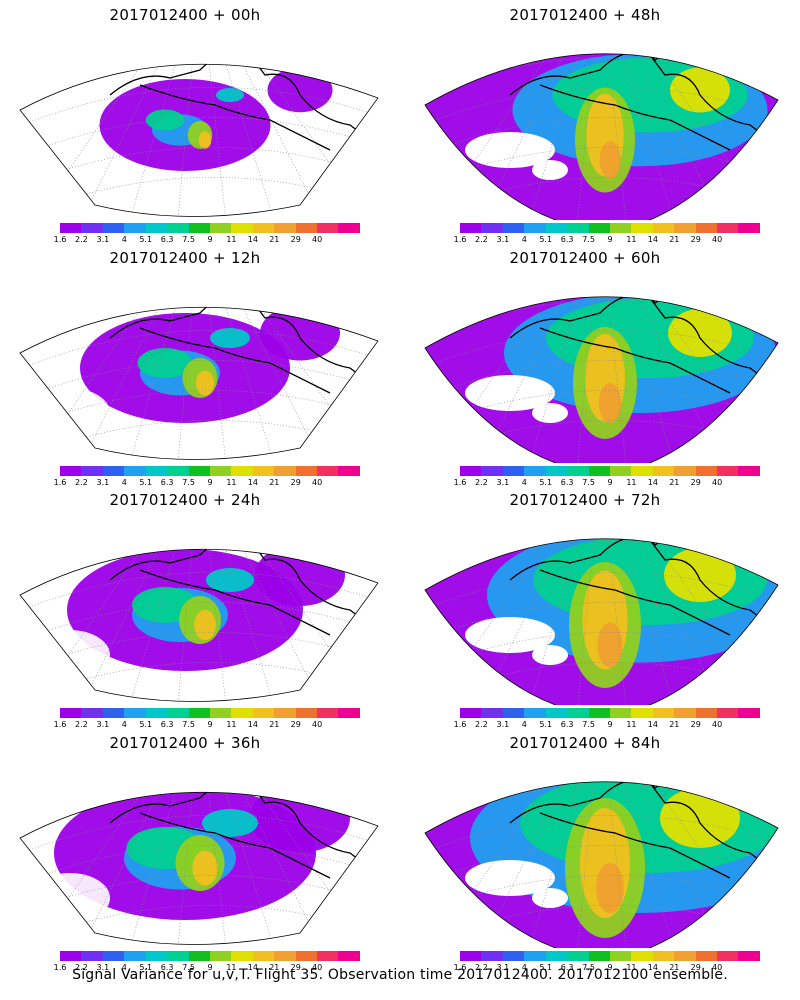  What do you see at coordinates (585, 258) in the screenshot?
I see `panel-title: 2017012400 + 60h` at bounding box center [585, 258].